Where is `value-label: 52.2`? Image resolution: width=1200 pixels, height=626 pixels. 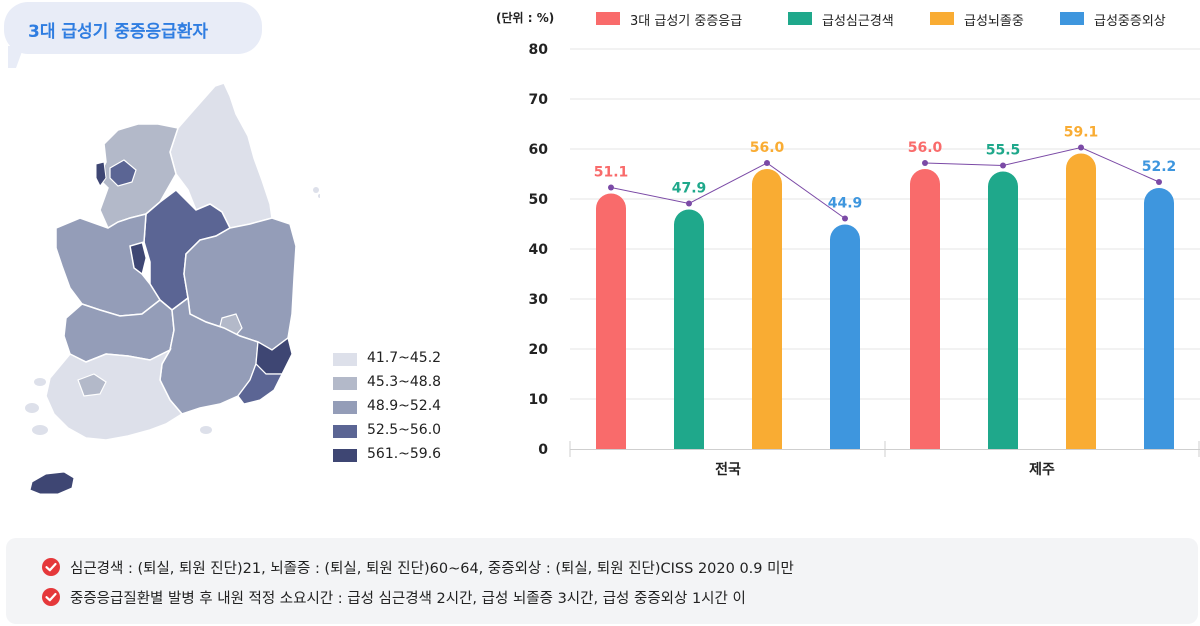 value-label: 52.2 is located at coordinates (1159, 167).